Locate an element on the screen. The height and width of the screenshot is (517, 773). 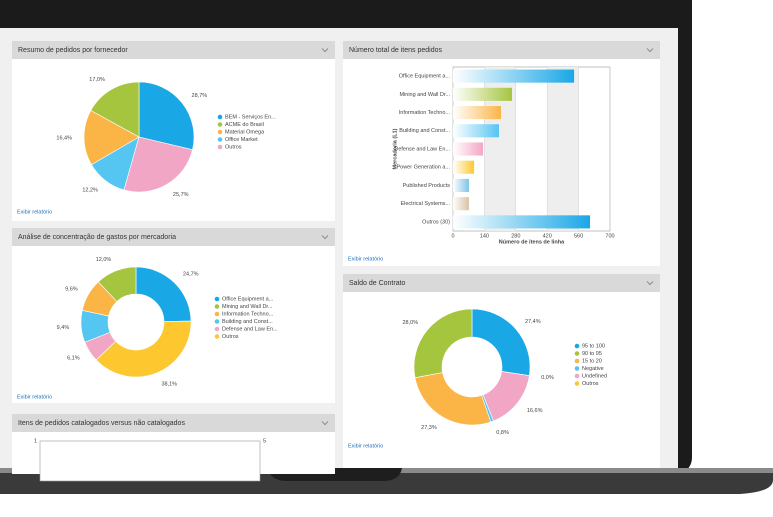
y2-tick-label: 5 is located at coordinates (264, 441).